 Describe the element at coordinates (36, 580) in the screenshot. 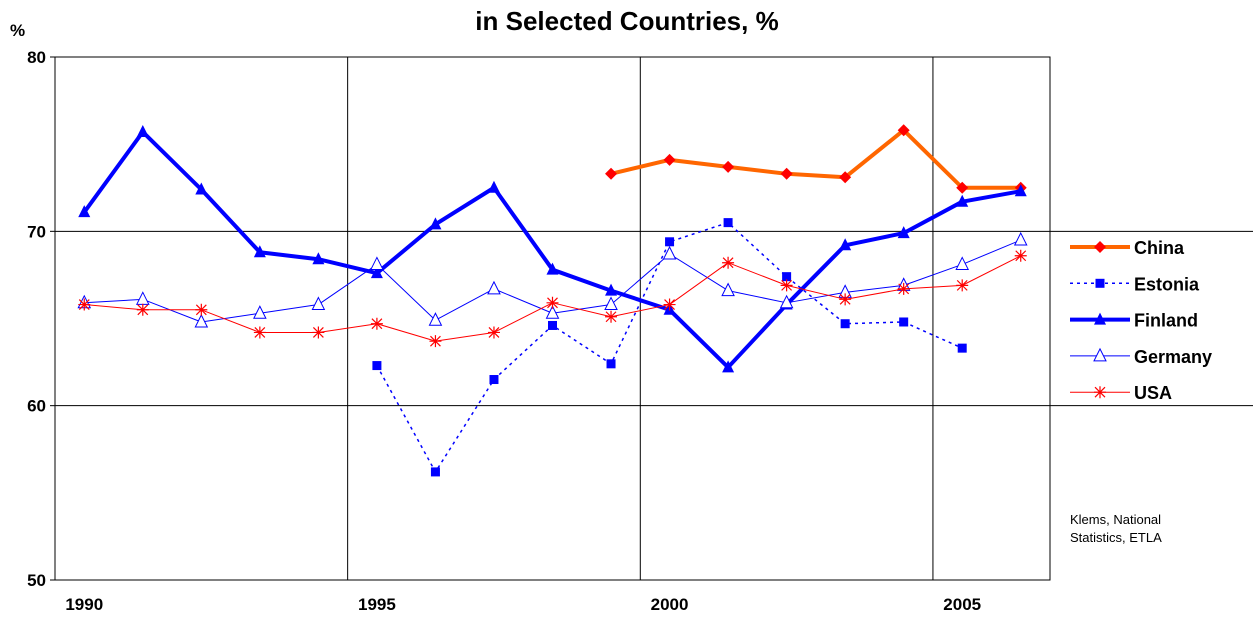

I see `y-tick-label: 50` at that location.